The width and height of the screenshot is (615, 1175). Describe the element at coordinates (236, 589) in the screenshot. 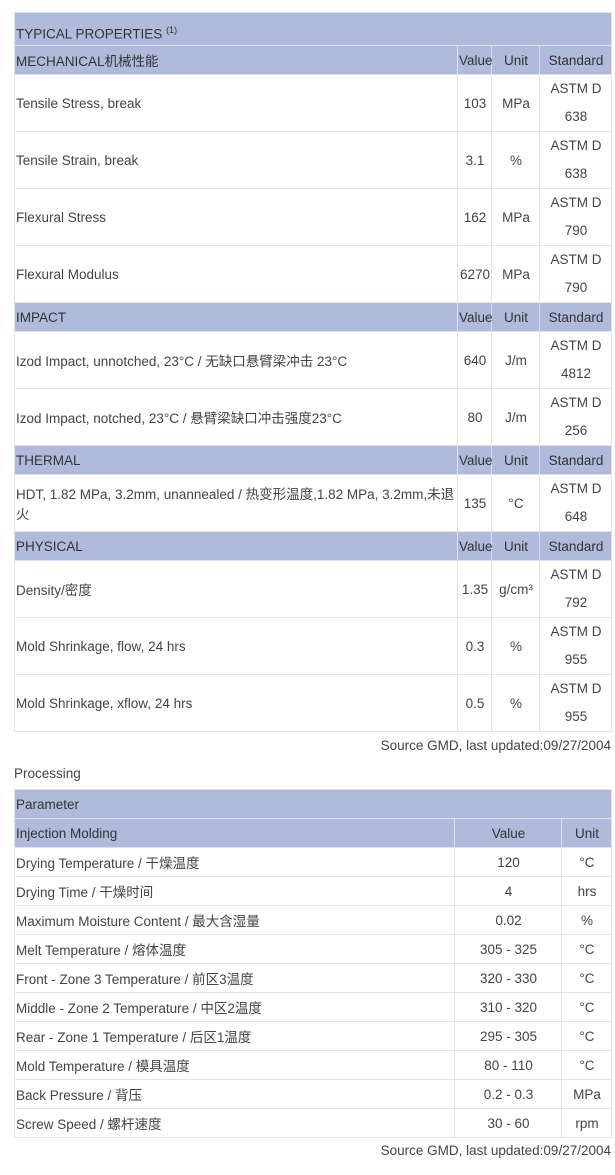

I see `property-name: Density/密度` at that location.